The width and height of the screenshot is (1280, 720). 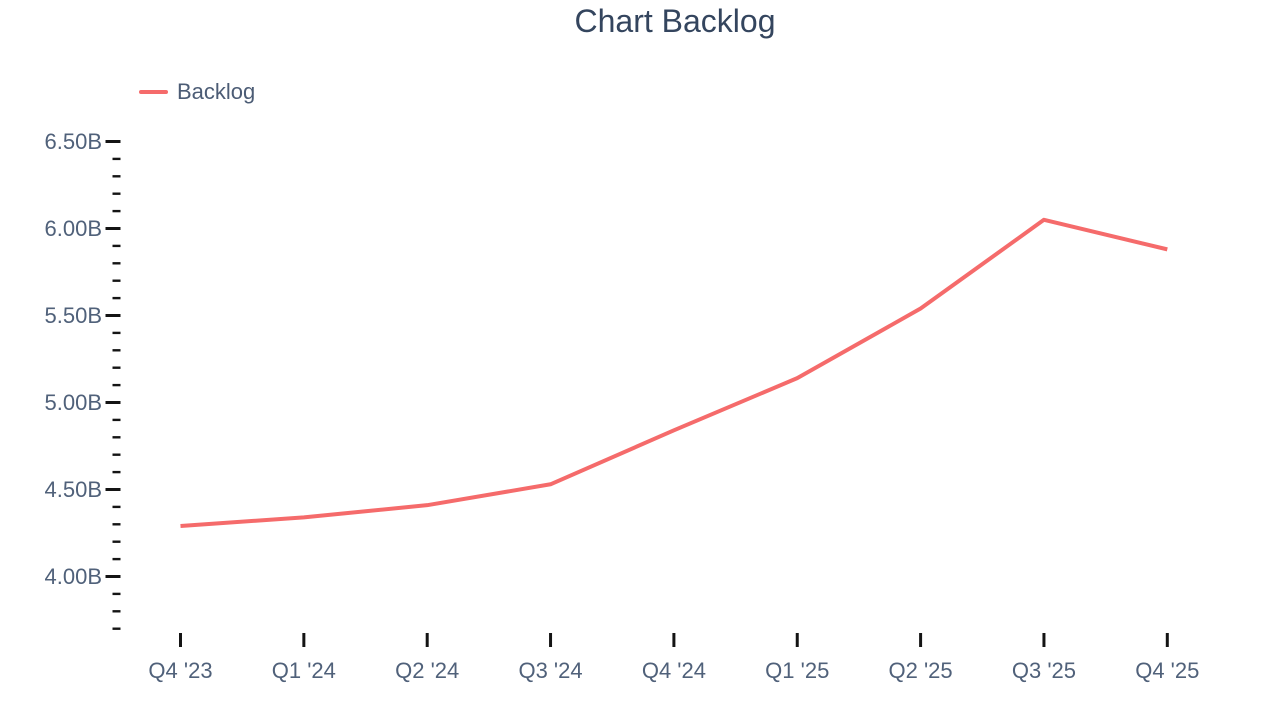 I want to click on y-tick-label: 4.00B, so click(x=74, y=576).